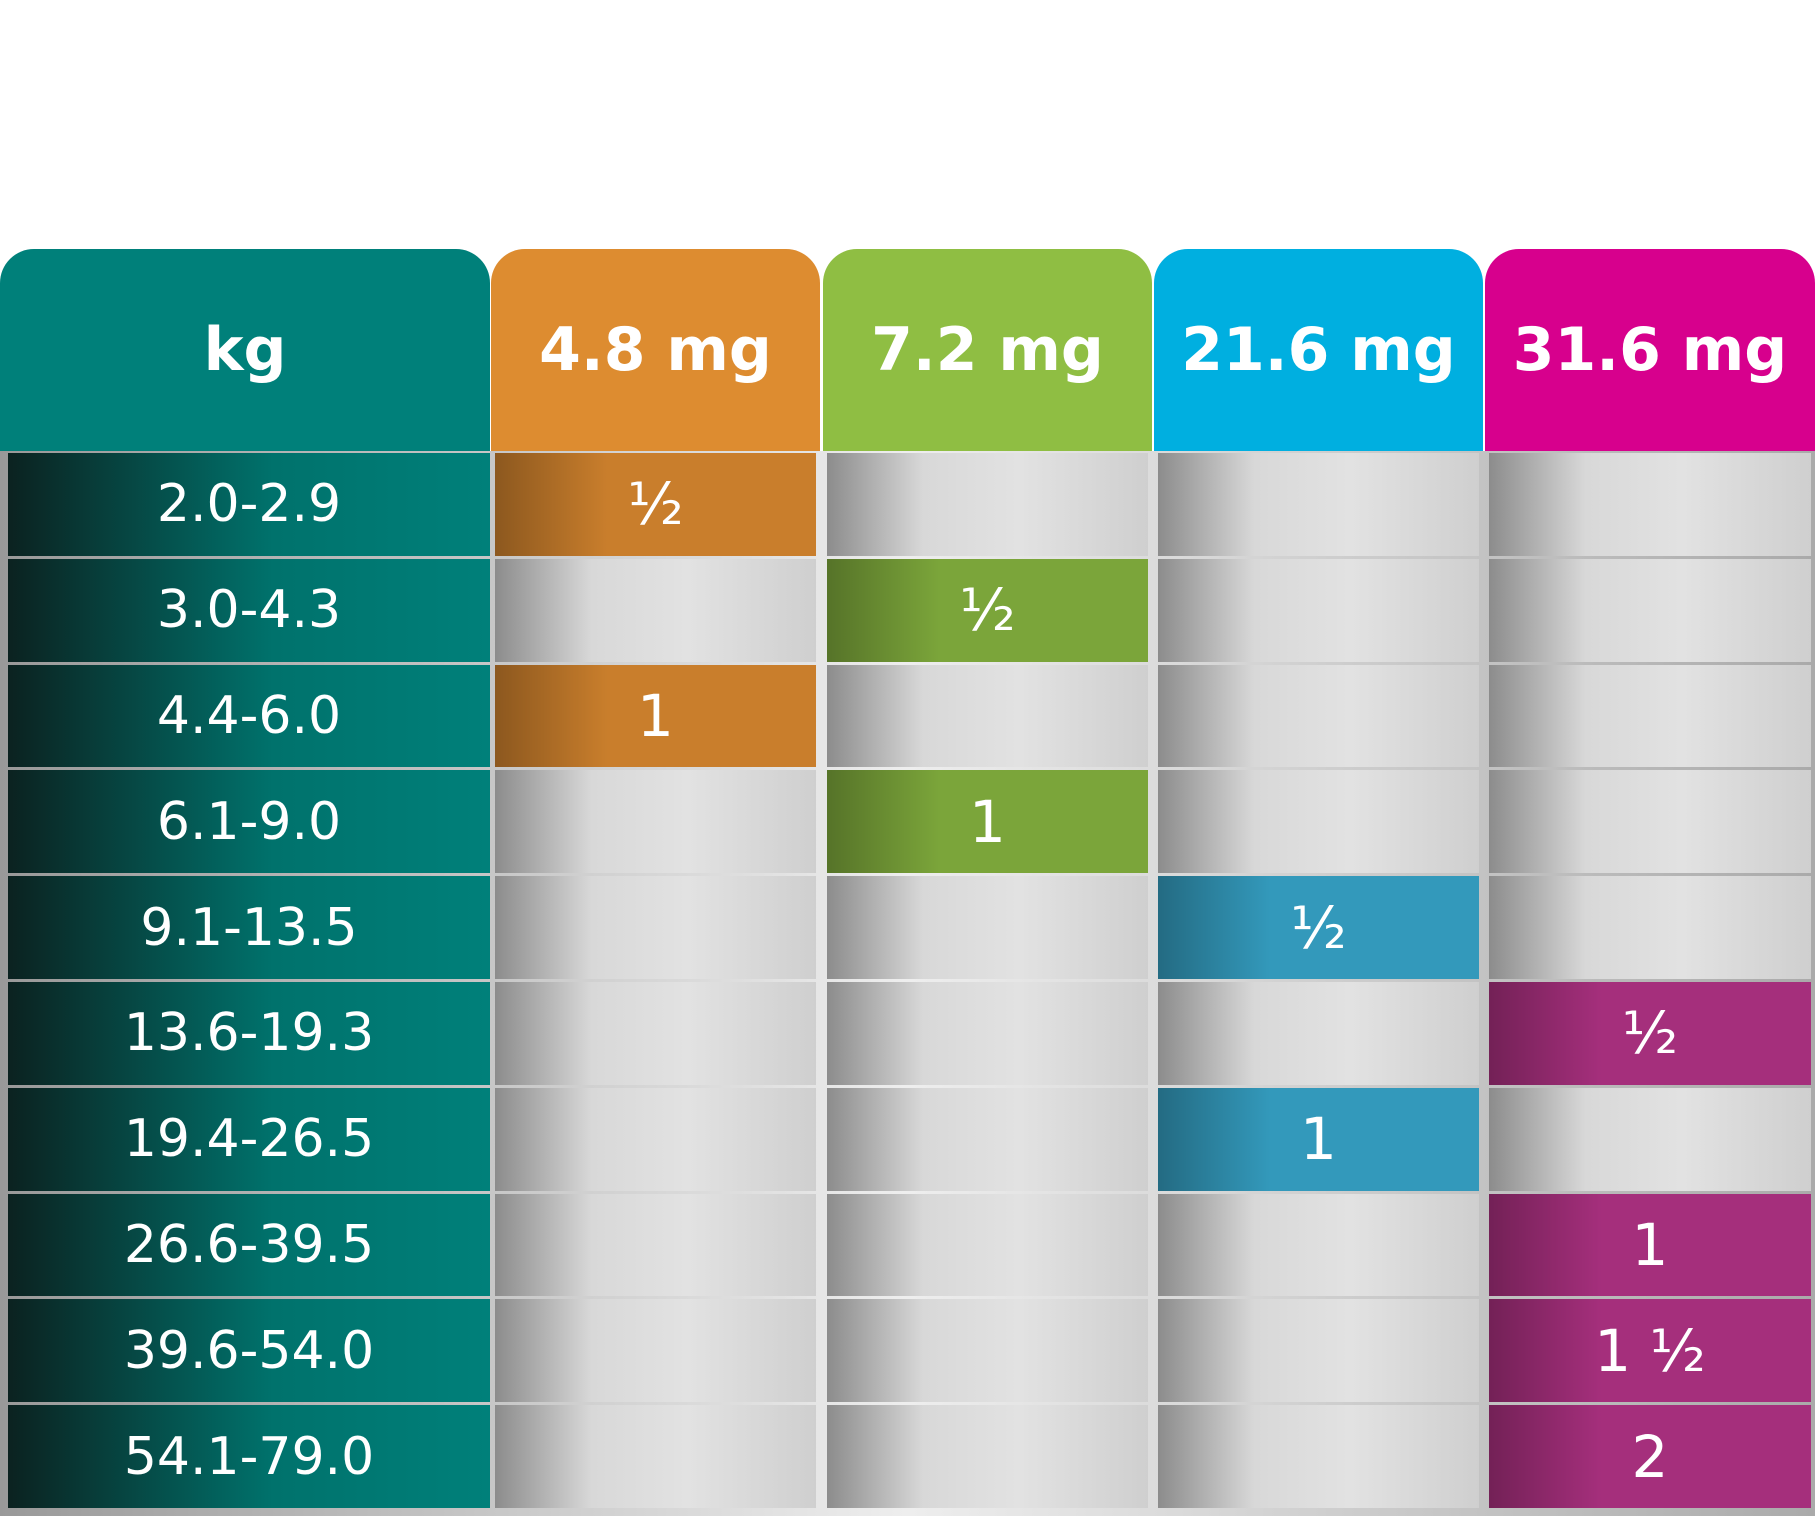 The height and width of the screenshot is (1516, 1815). Describe the element at coordinates (245, 350) in the screenshot. I see `header-cell: kg` at that location.